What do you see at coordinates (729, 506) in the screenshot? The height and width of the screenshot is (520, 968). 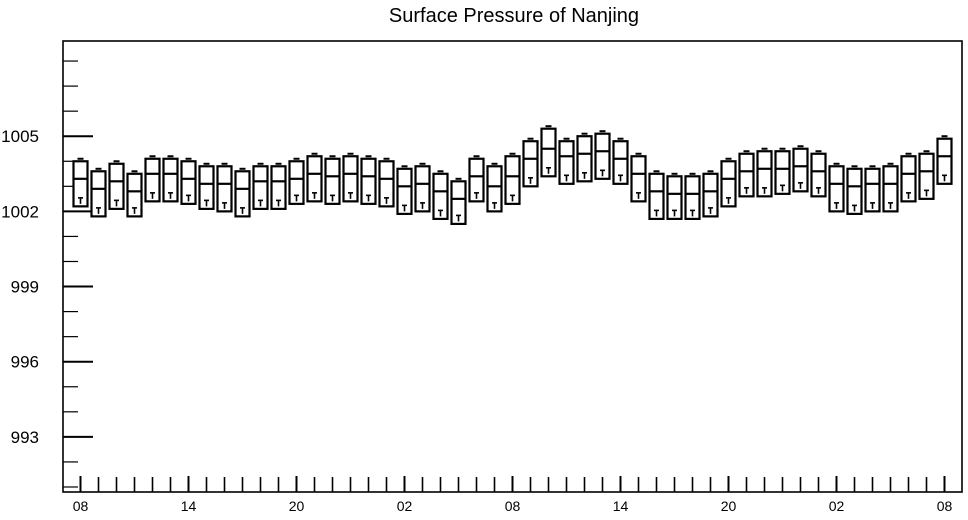 I see `x-tick-label: 20` at bounding box center [729, 506].